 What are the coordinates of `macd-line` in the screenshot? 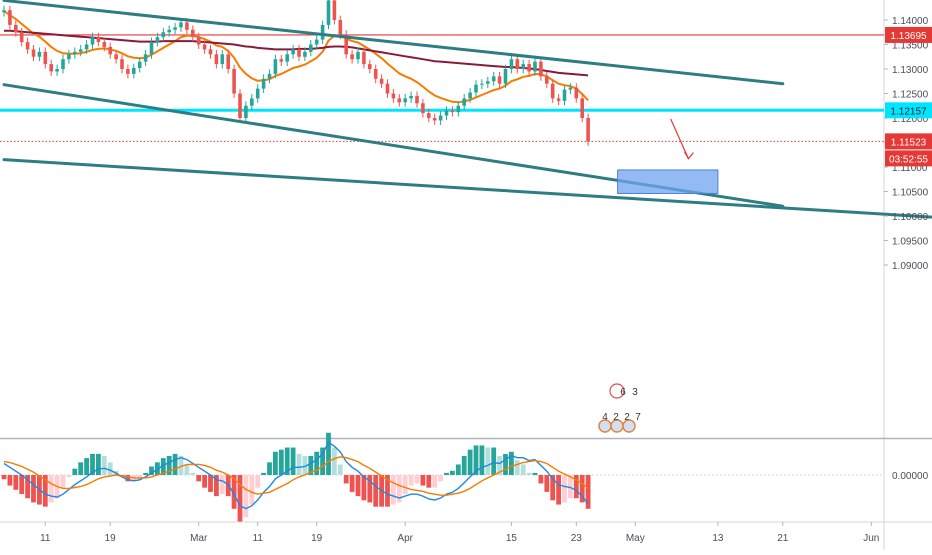 It's located at (296, 475).